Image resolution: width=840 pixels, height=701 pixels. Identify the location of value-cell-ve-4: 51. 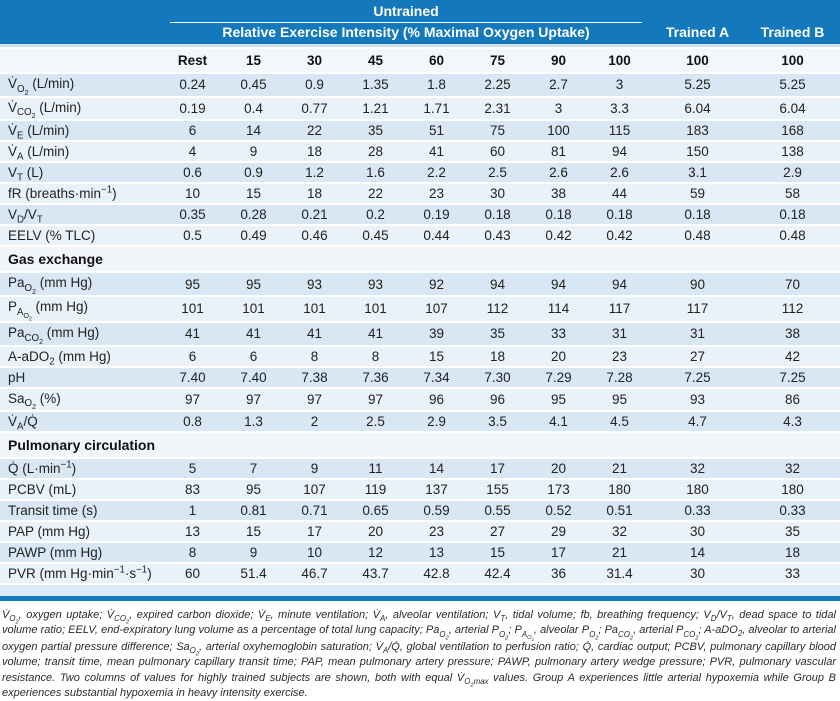
(436, 131).